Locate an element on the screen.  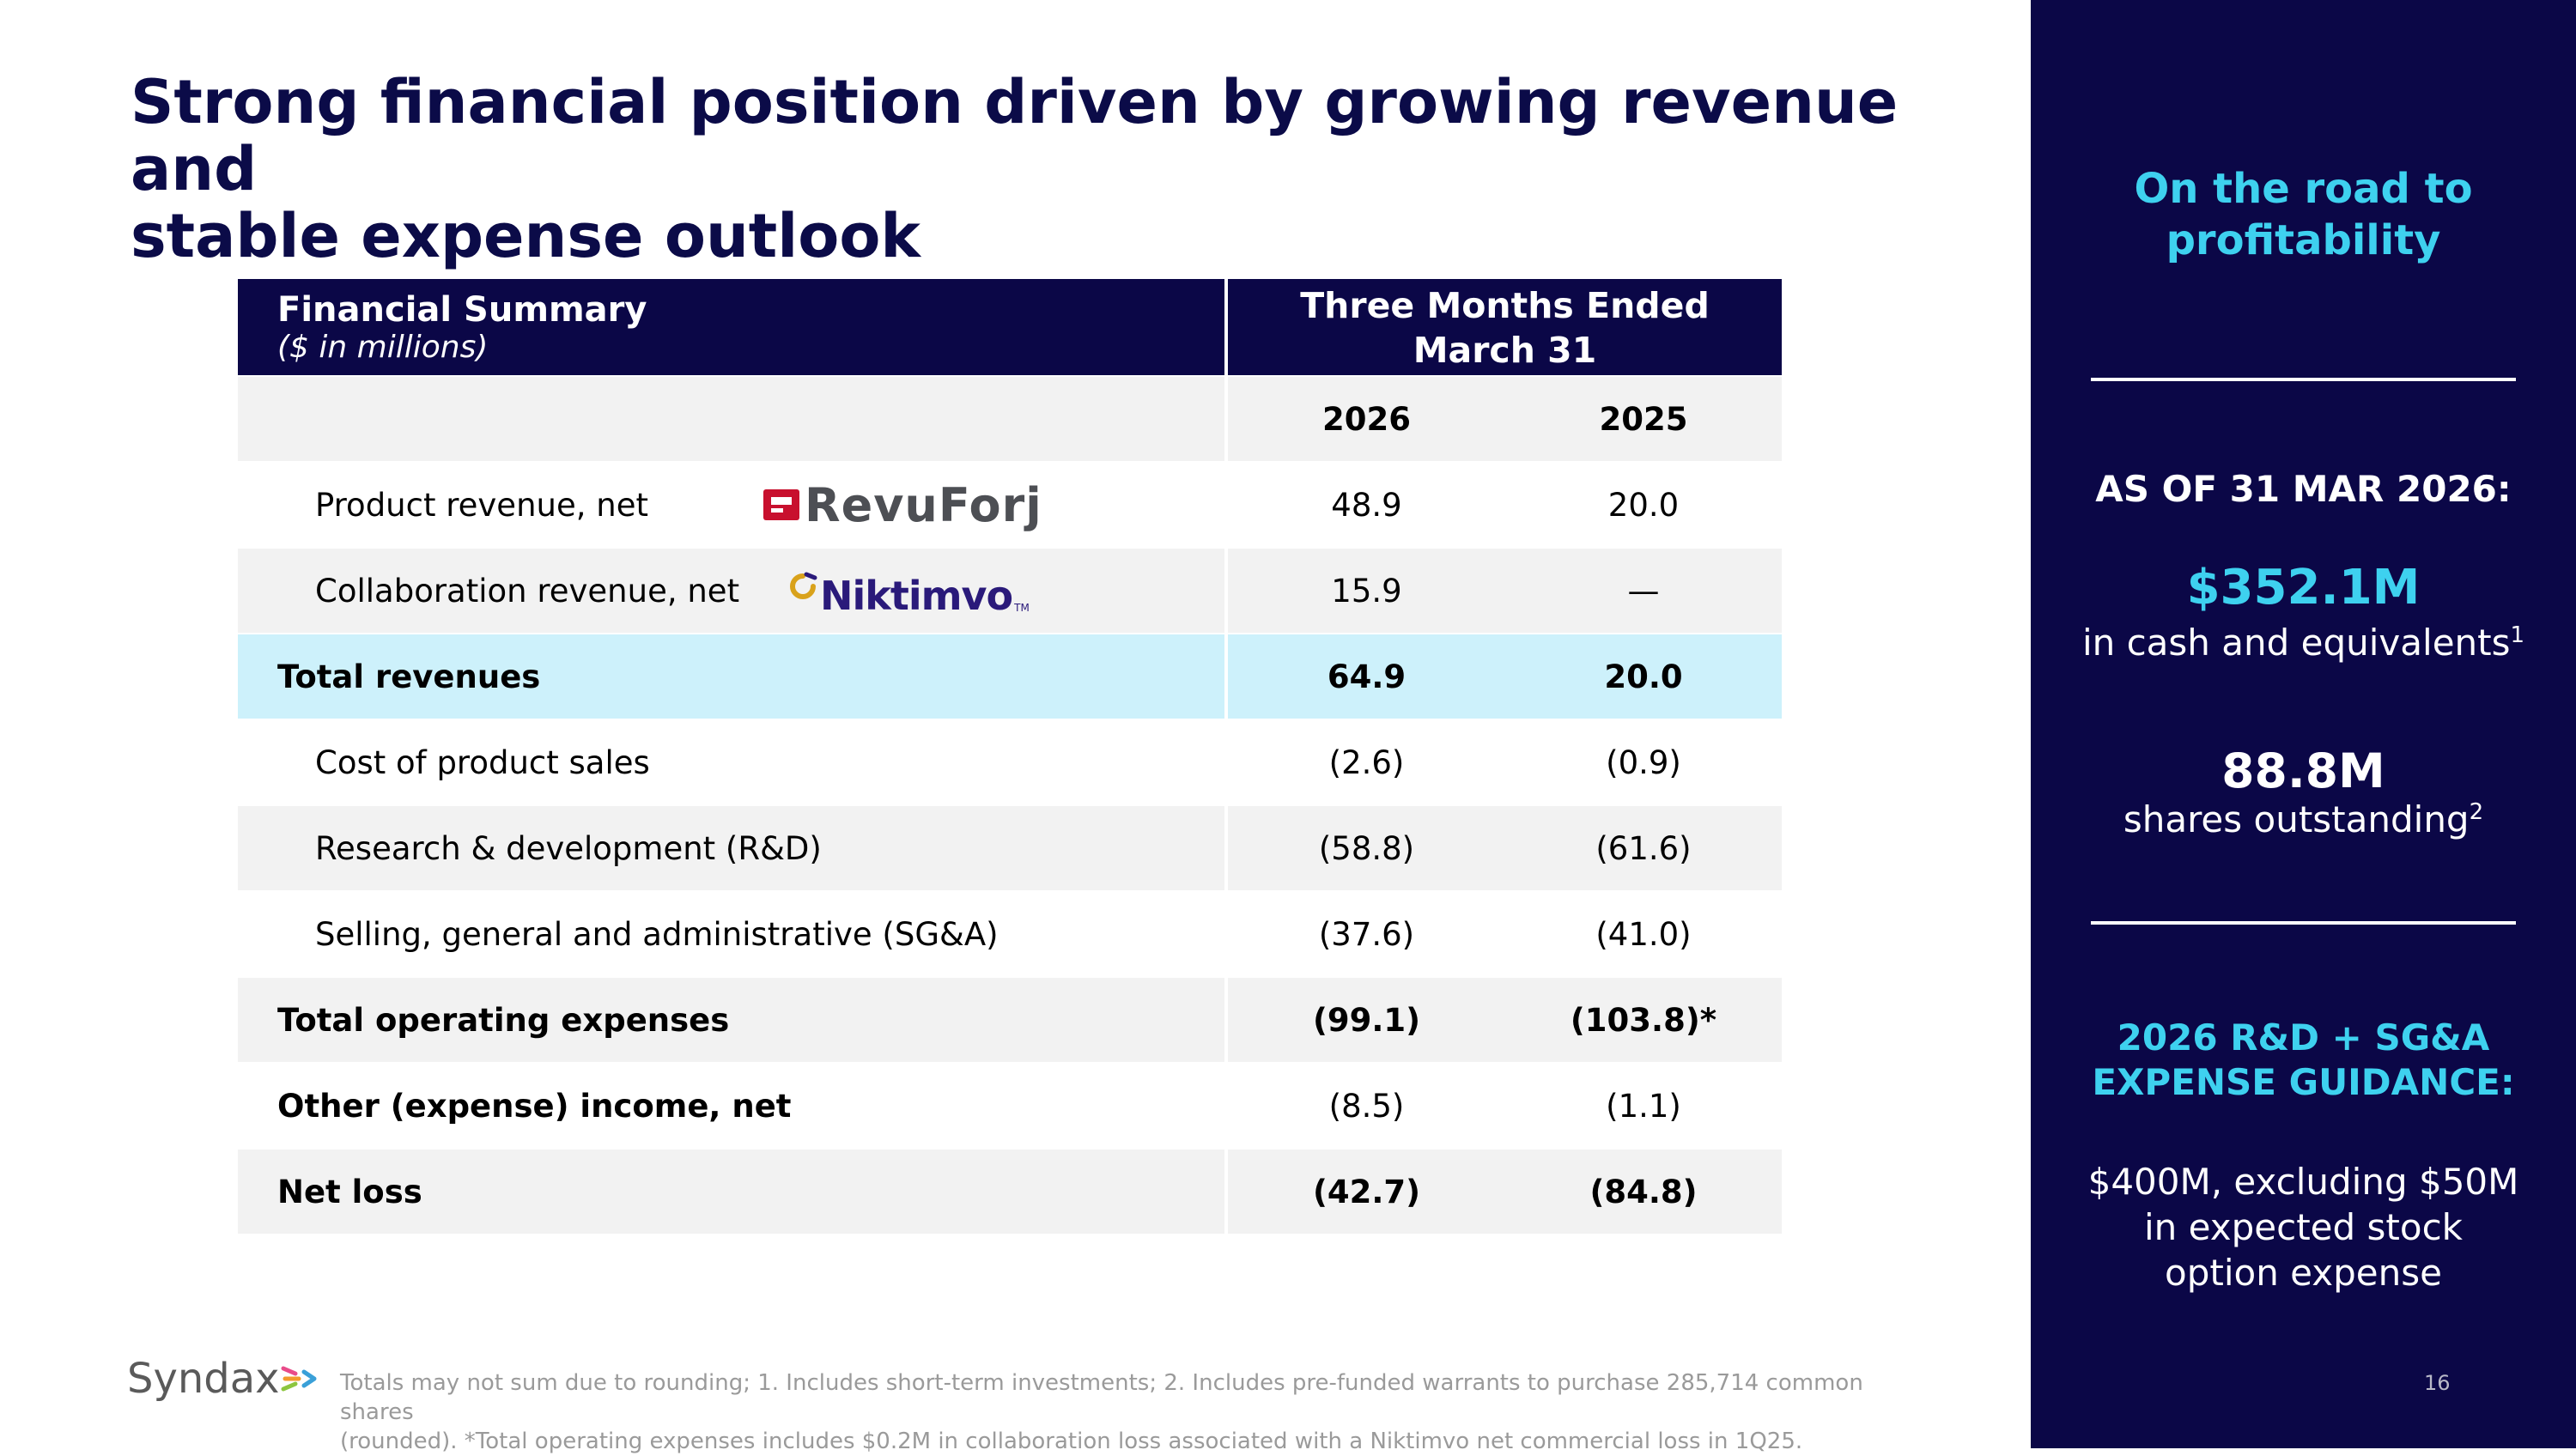
value-2026: (37.6) is located at coordinates (1367, 934).